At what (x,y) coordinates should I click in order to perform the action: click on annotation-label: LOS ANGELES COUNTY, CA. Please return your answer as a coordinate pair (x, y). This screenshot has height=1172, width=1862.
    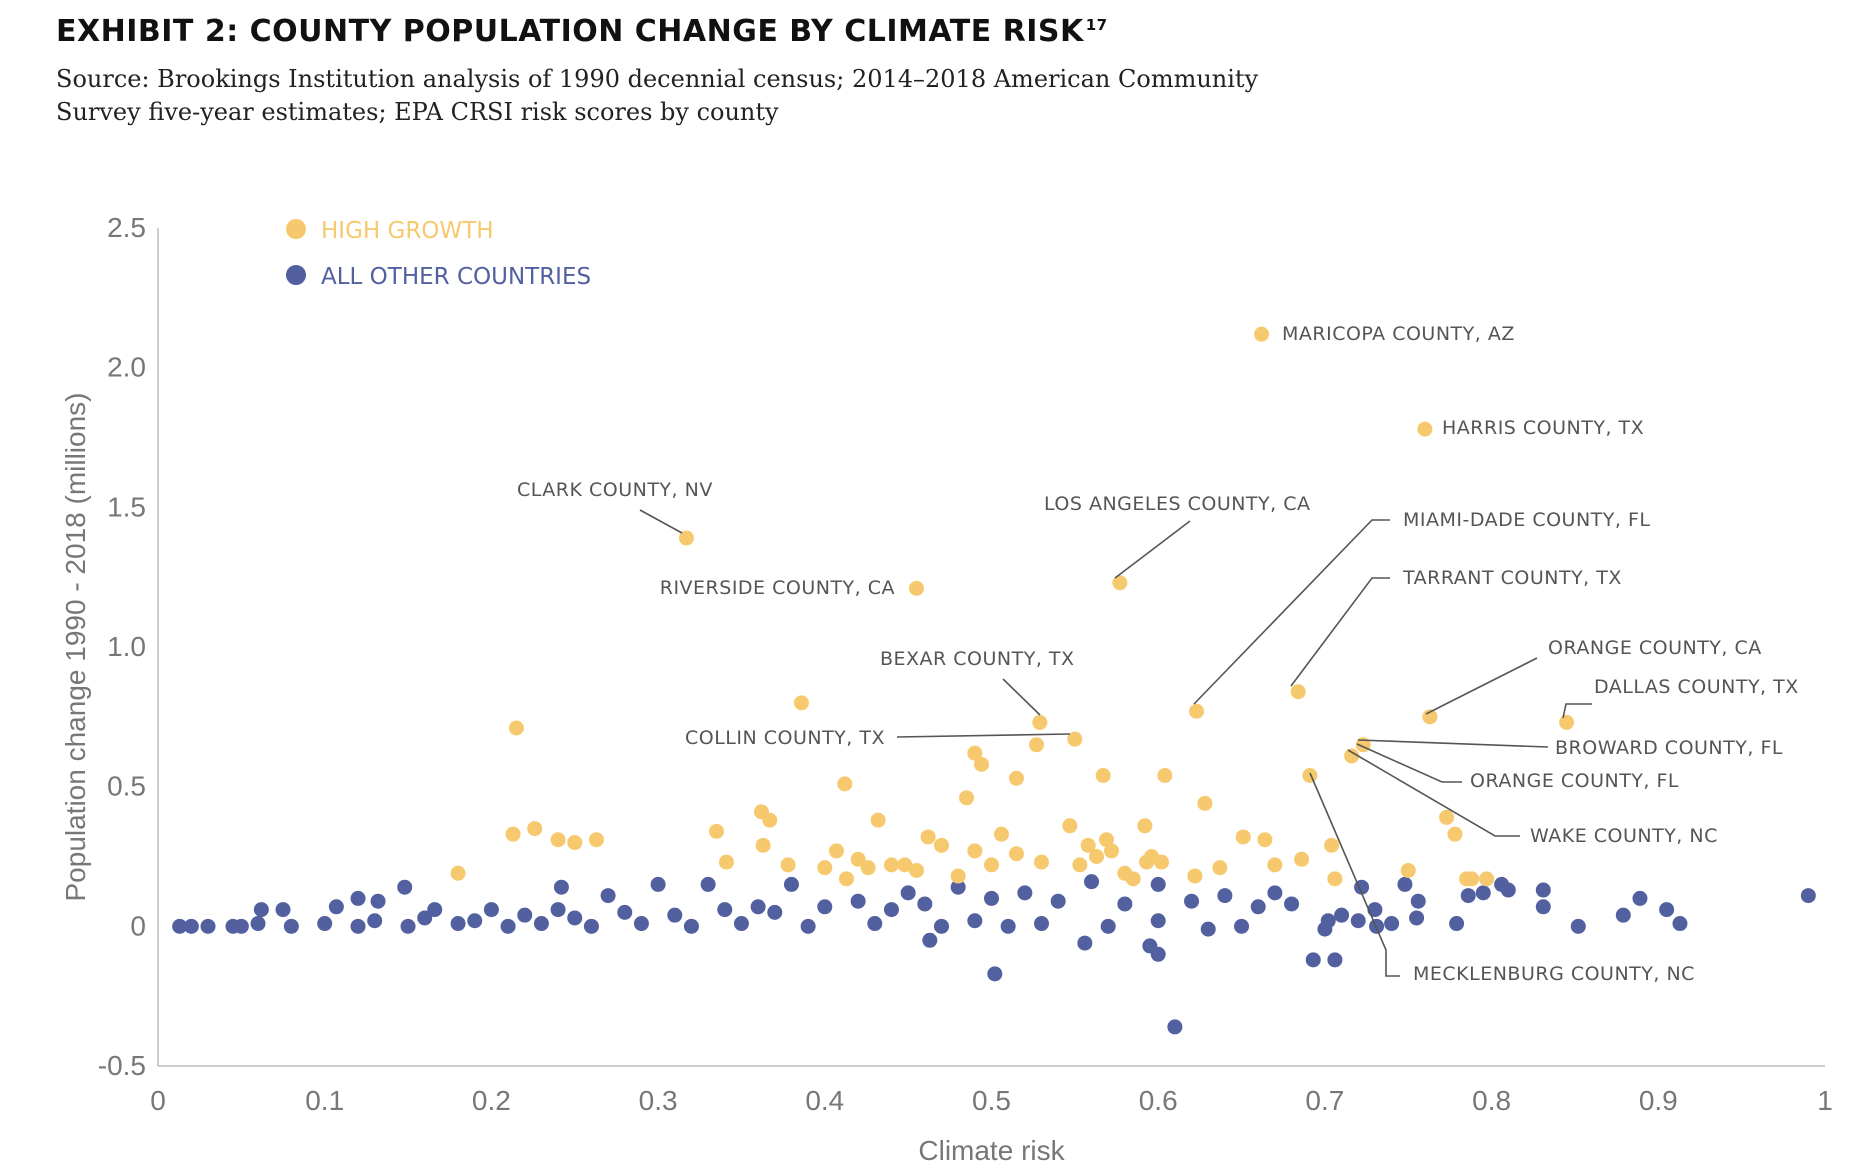
    Looking at the image, I should click on (1177, 504).